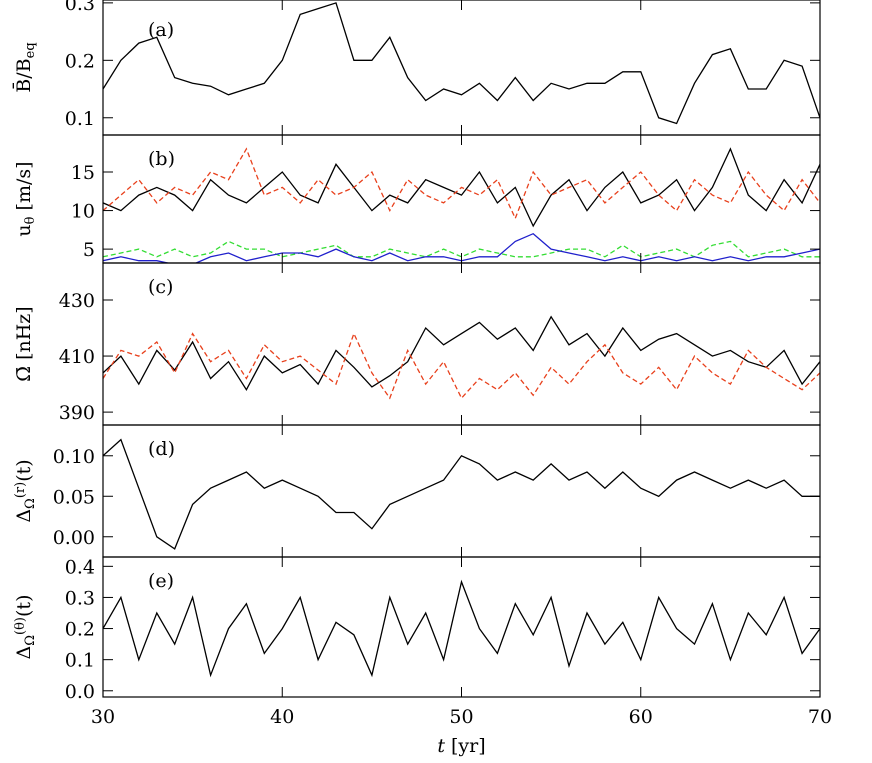  Describe the element at coordinates (820, 717) in the screenshot. I see `x-tick-label: 70` at that location.